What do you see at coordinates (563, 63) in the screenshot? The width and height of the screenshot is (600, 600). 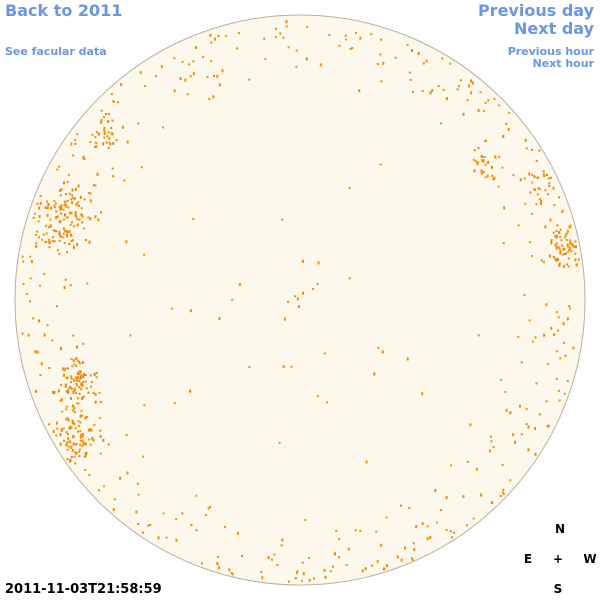 I see `next-hour-link: Next hour` at bounding box center [563, 63].